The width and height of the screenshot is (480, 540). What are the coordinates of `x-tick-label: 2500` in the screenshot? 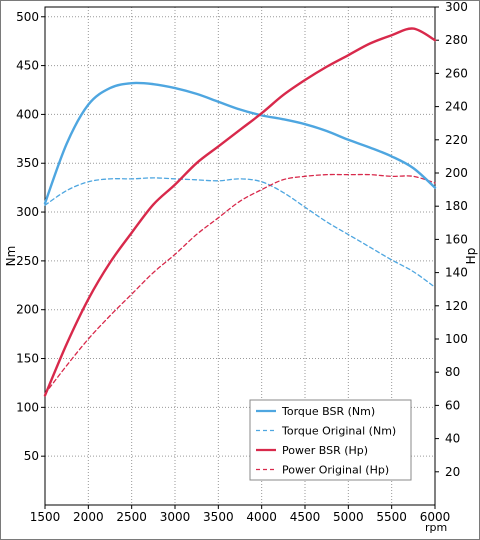 It's located at (131, 517).